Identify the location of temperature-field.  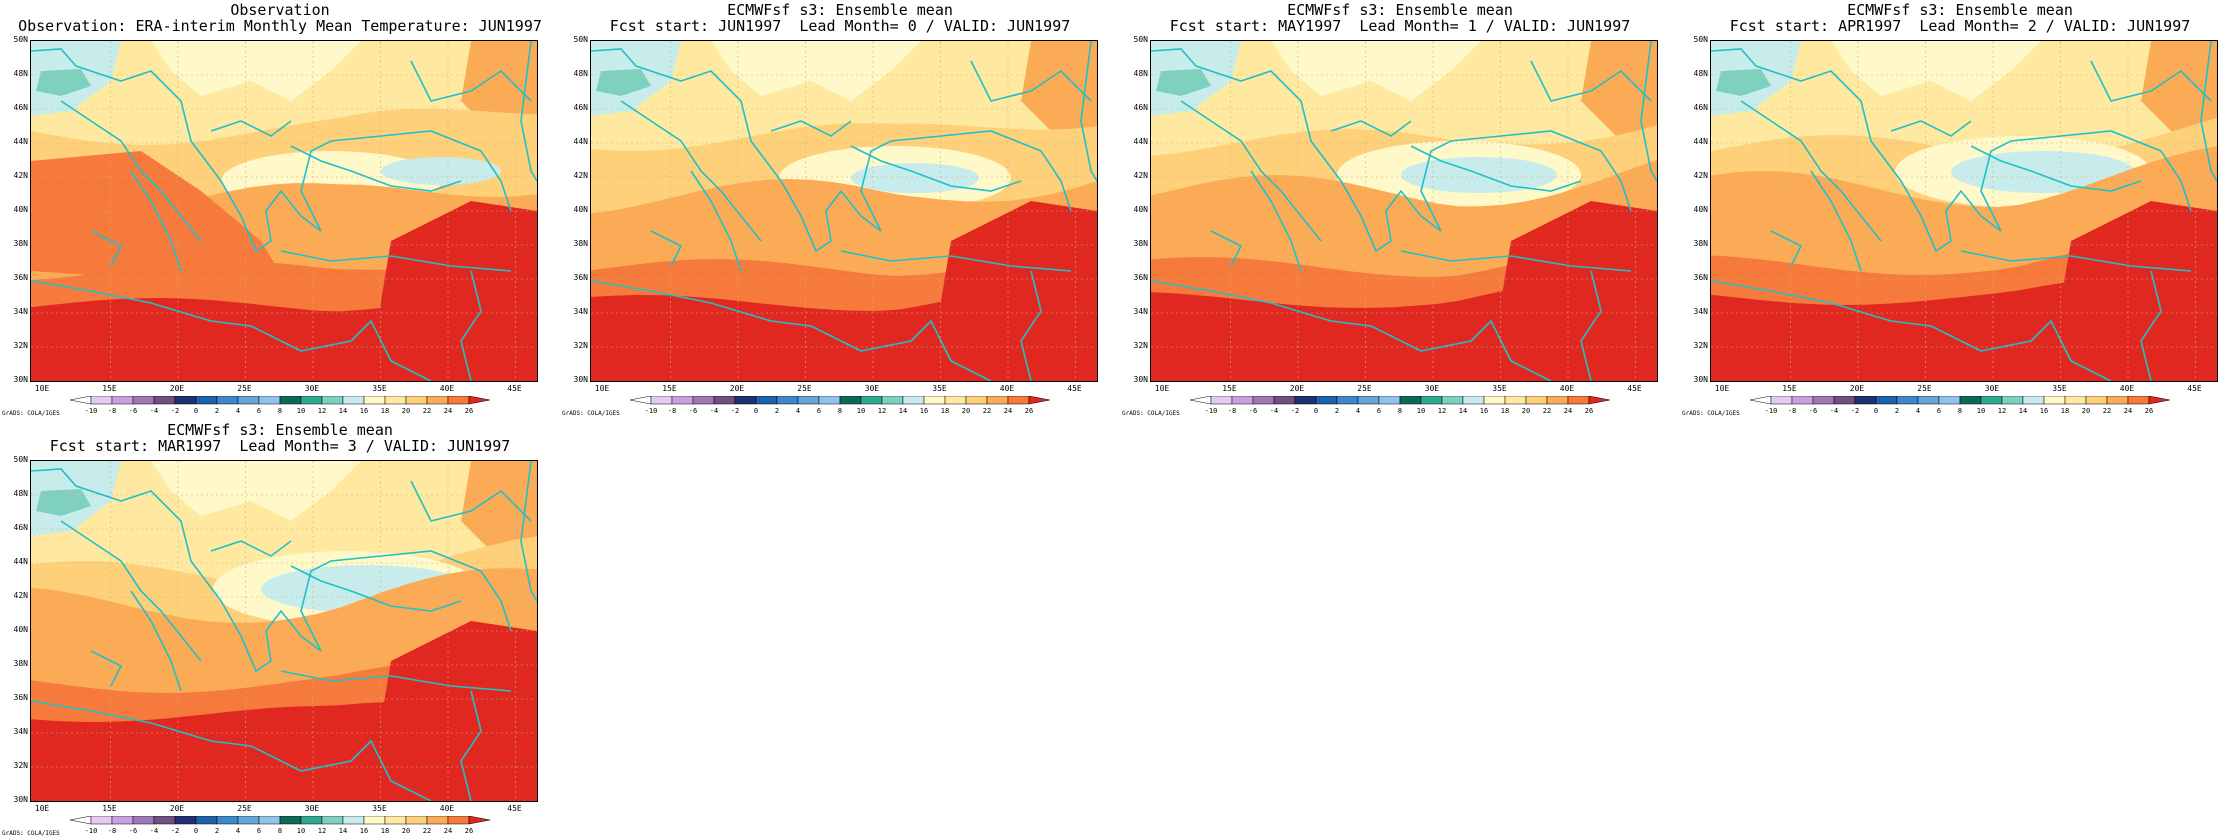
(284, 211).